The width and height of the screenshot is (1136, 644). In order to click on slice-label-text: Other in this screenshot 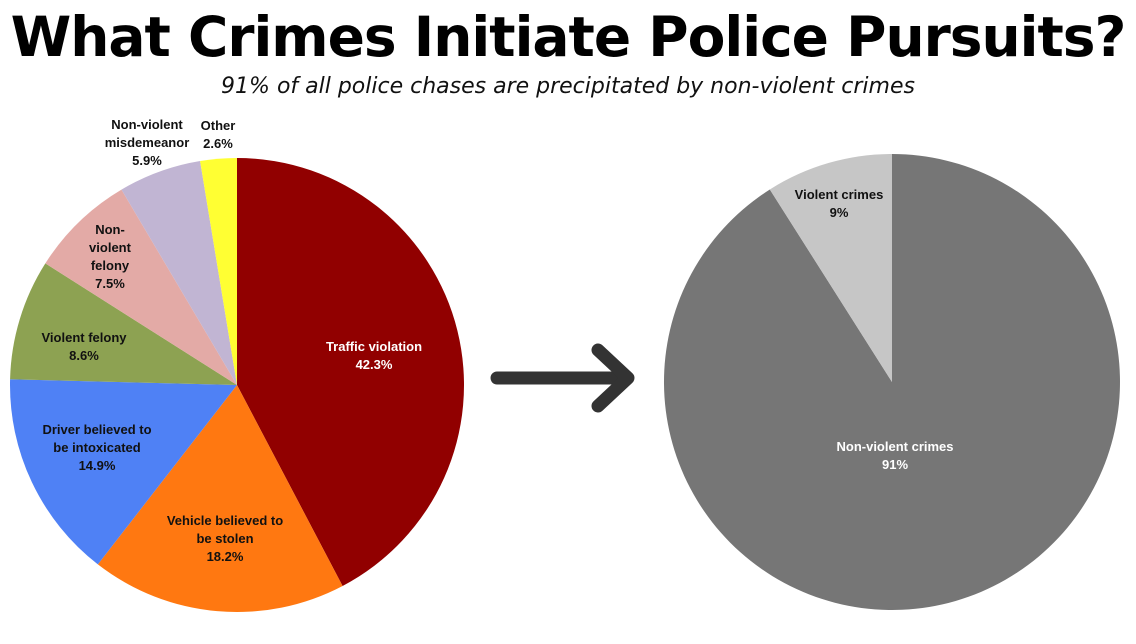, I will do `click(218, 125)`.